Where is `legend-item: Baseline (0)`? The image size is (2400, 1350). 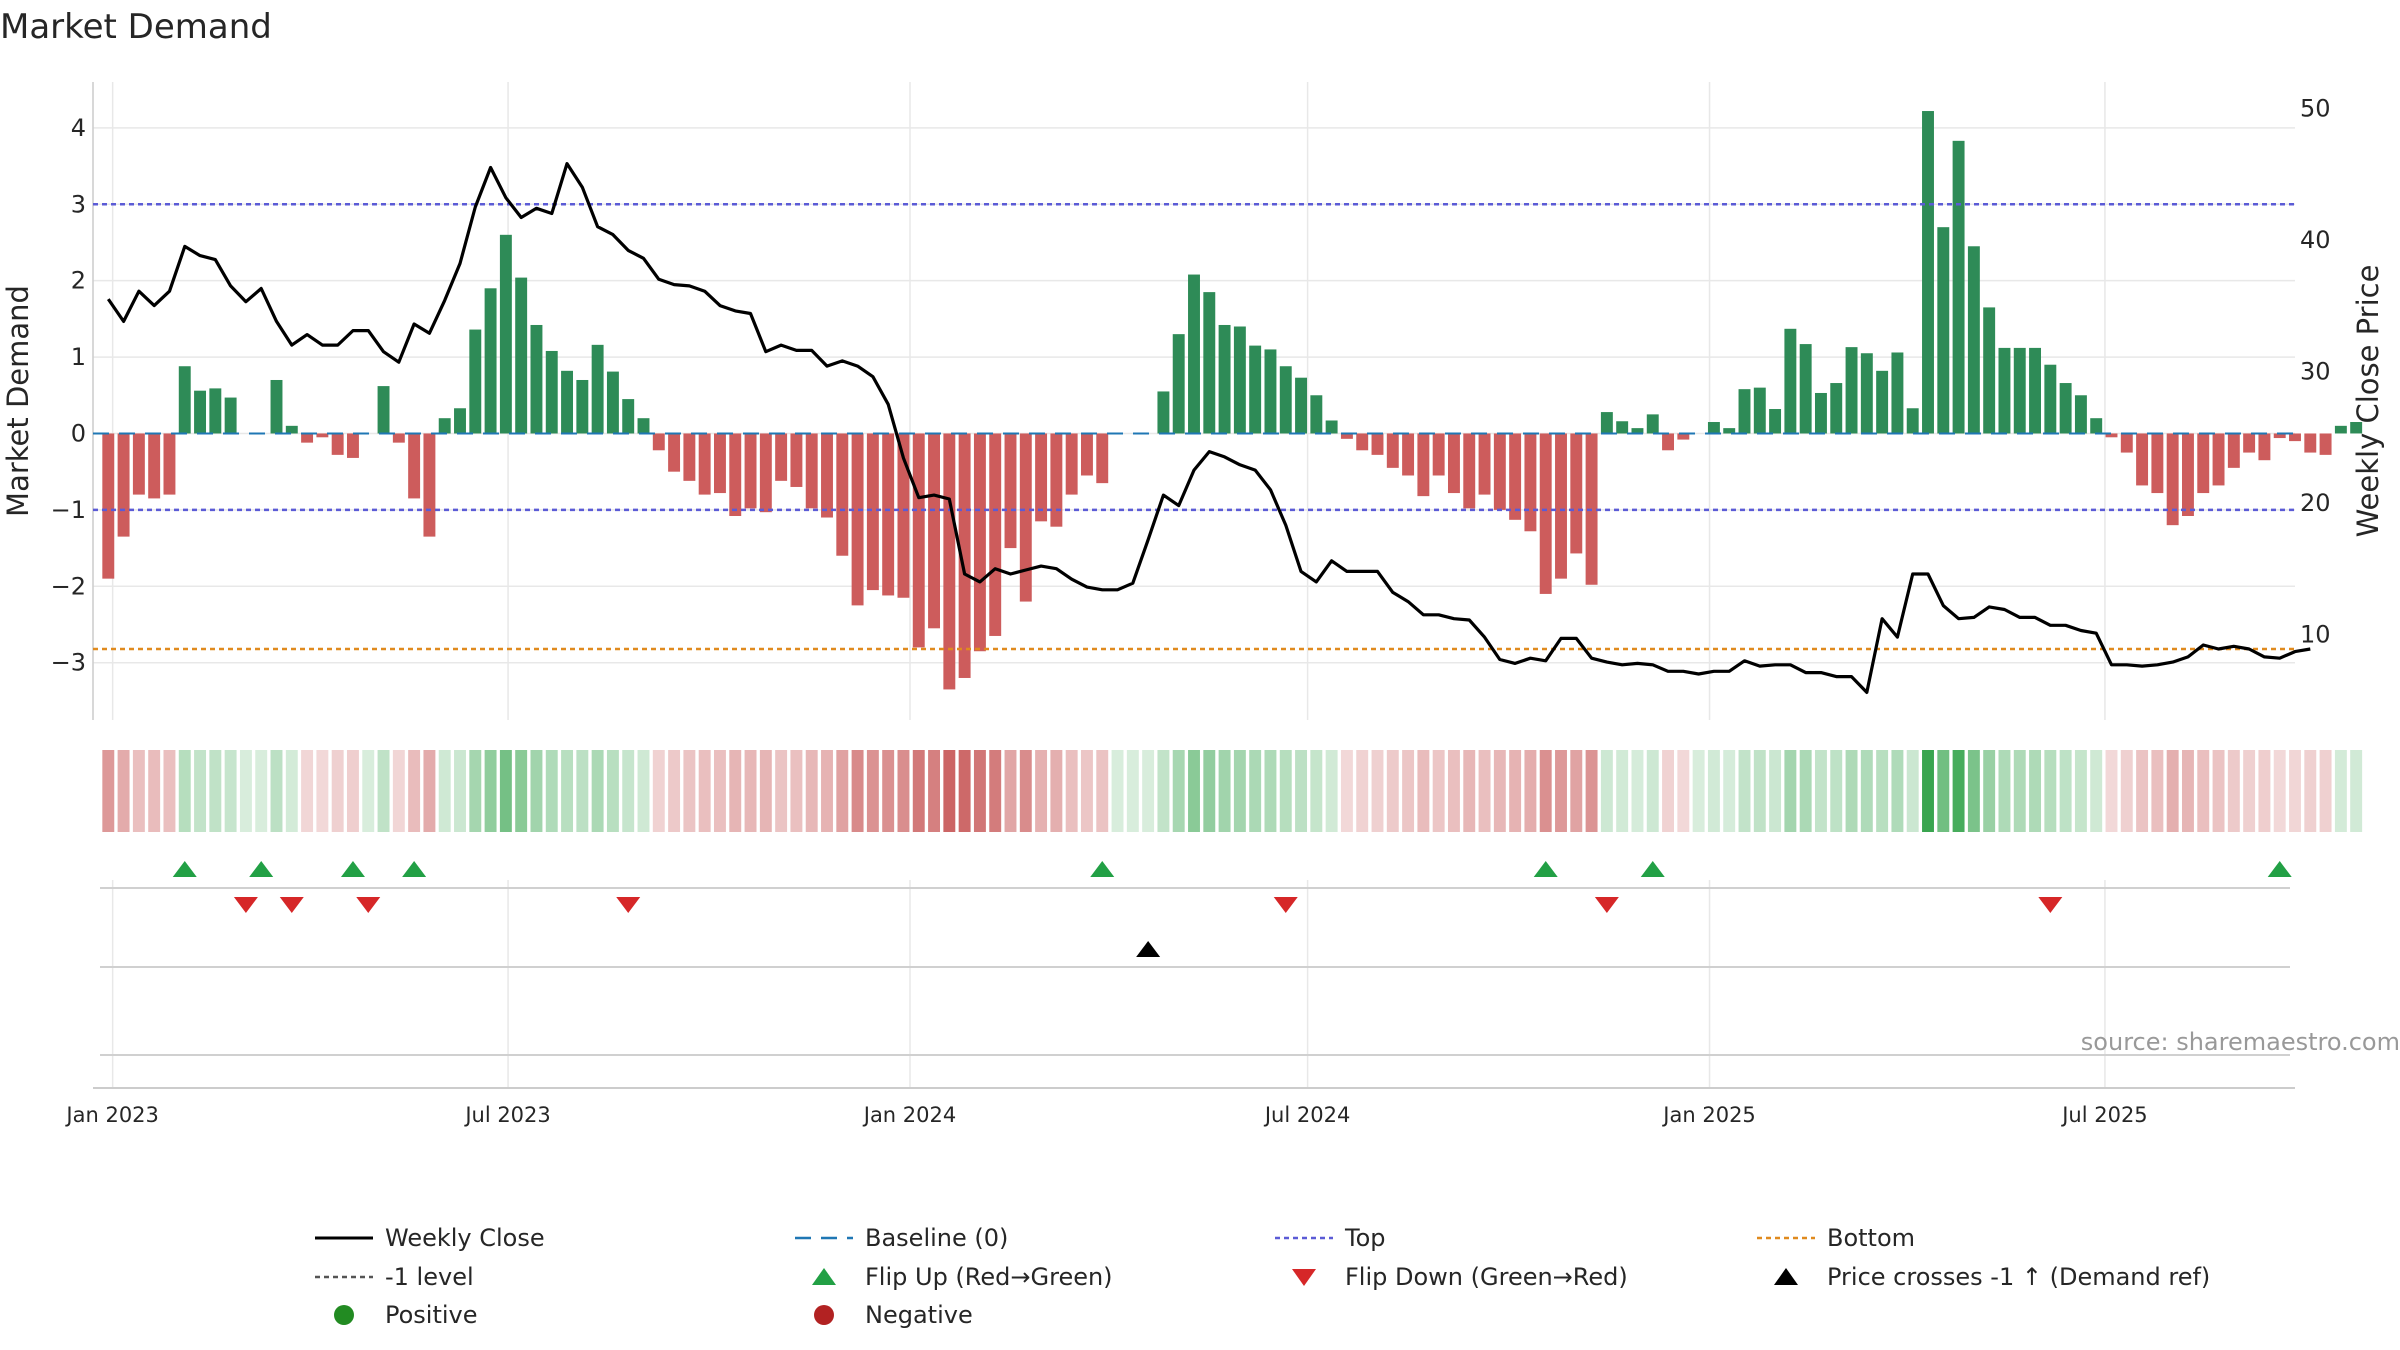 legend-item: Baseline (0) is located at coordinates (901, 1238).